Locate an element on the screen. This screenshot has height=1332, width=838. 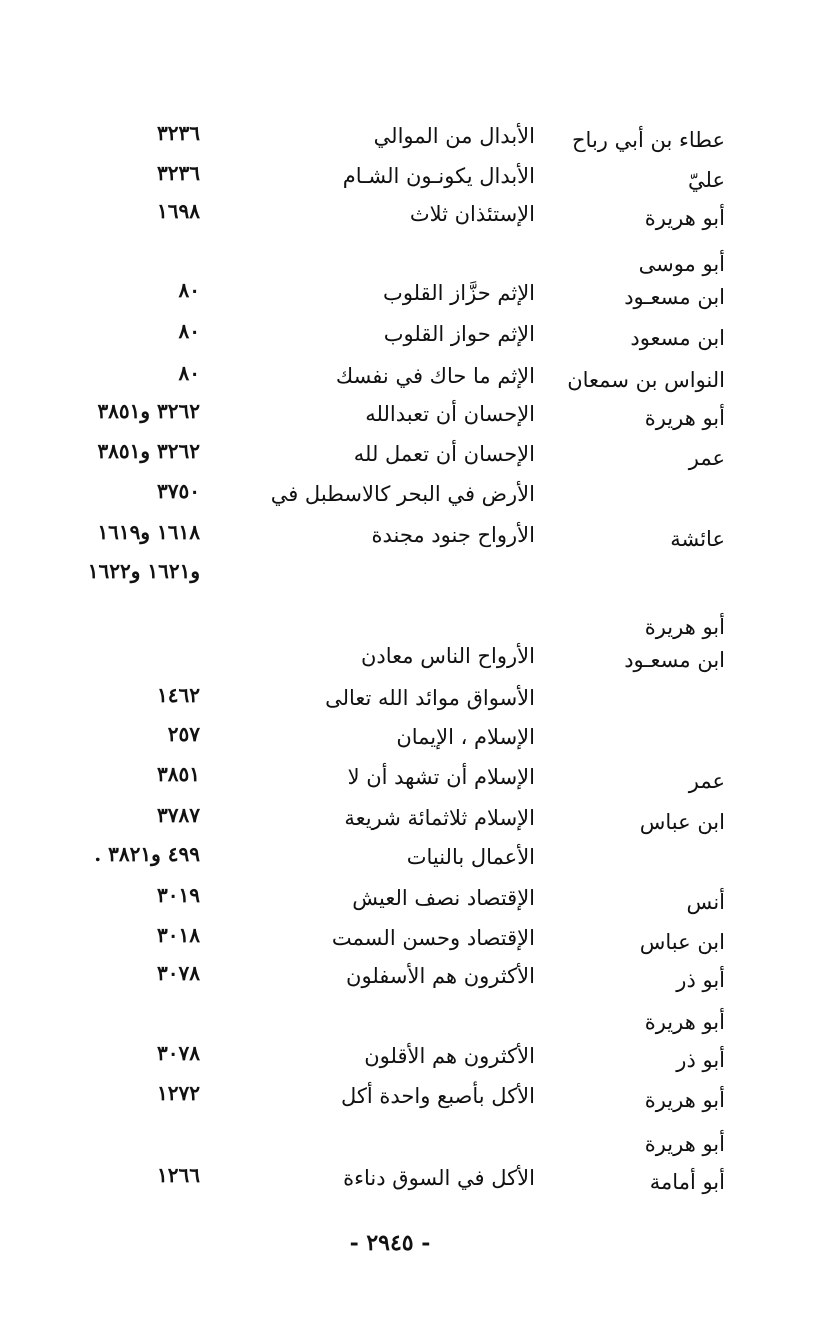
narrator-name: ابن مسعود is located at coordinates (677, 338).